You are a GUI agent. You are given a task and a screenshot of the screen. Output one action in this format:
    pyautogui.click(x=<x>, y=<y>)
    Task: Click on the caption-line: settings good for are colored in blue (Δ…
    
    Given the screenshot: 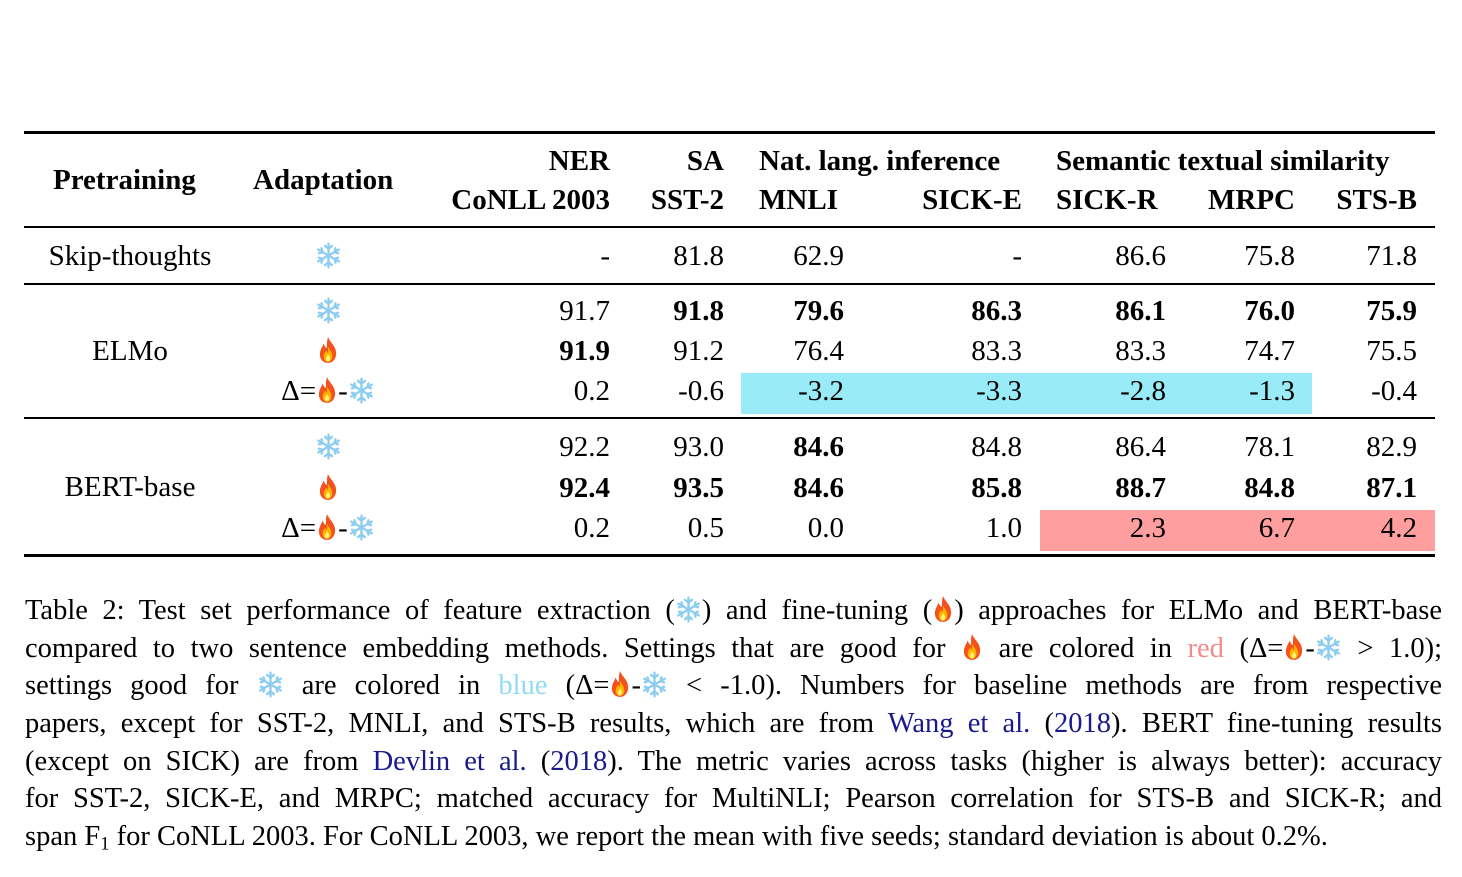 What is the action you would take?
    pyautogui.click(x=733, y=686)
    